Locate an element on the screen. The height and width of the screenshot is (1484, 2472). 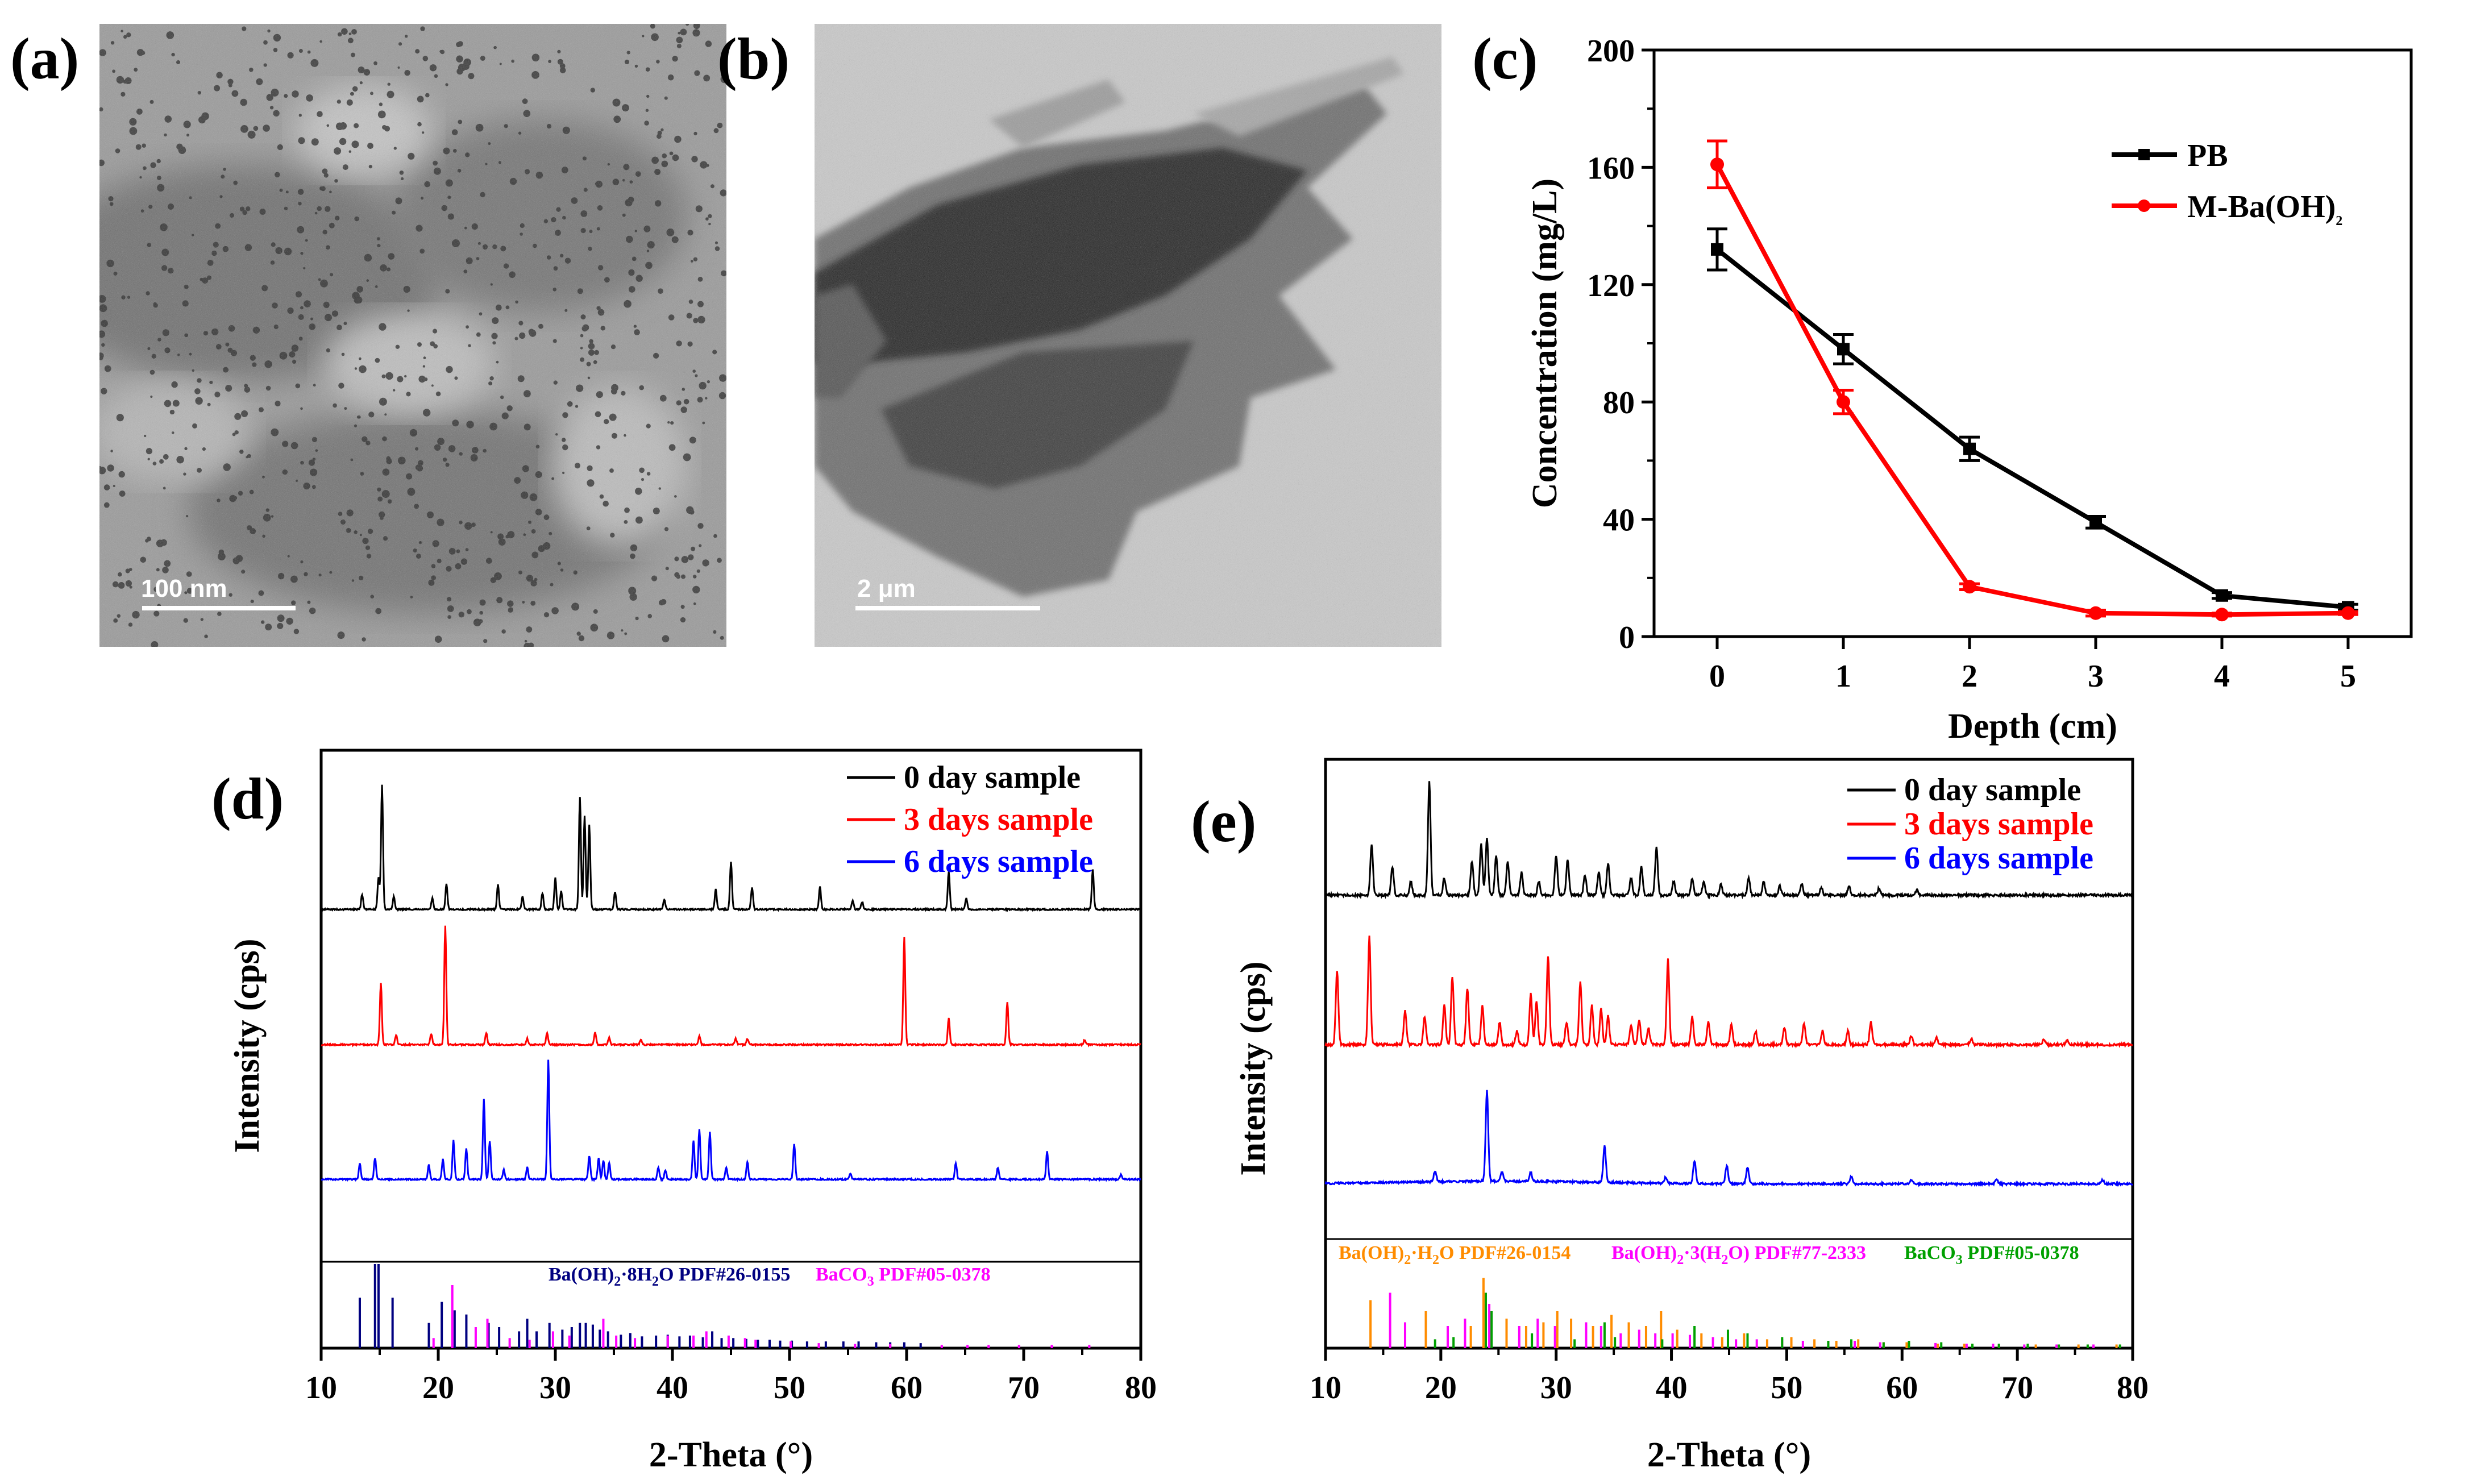
x-tick-label-c: 1 is located at coordinates (1843, 677).